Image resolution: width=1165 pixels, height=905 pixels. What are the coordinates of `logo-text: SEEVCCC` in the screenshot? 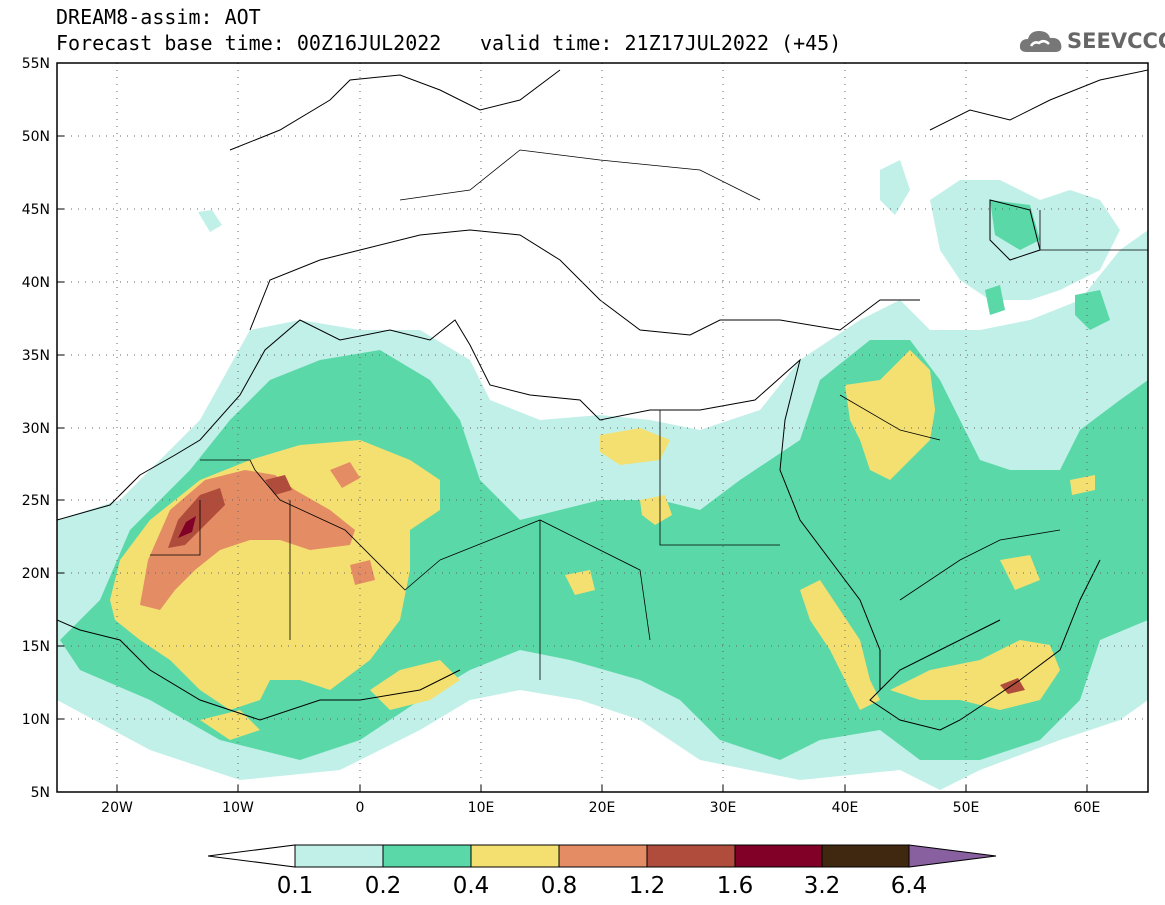 It's located at (1116, 41).